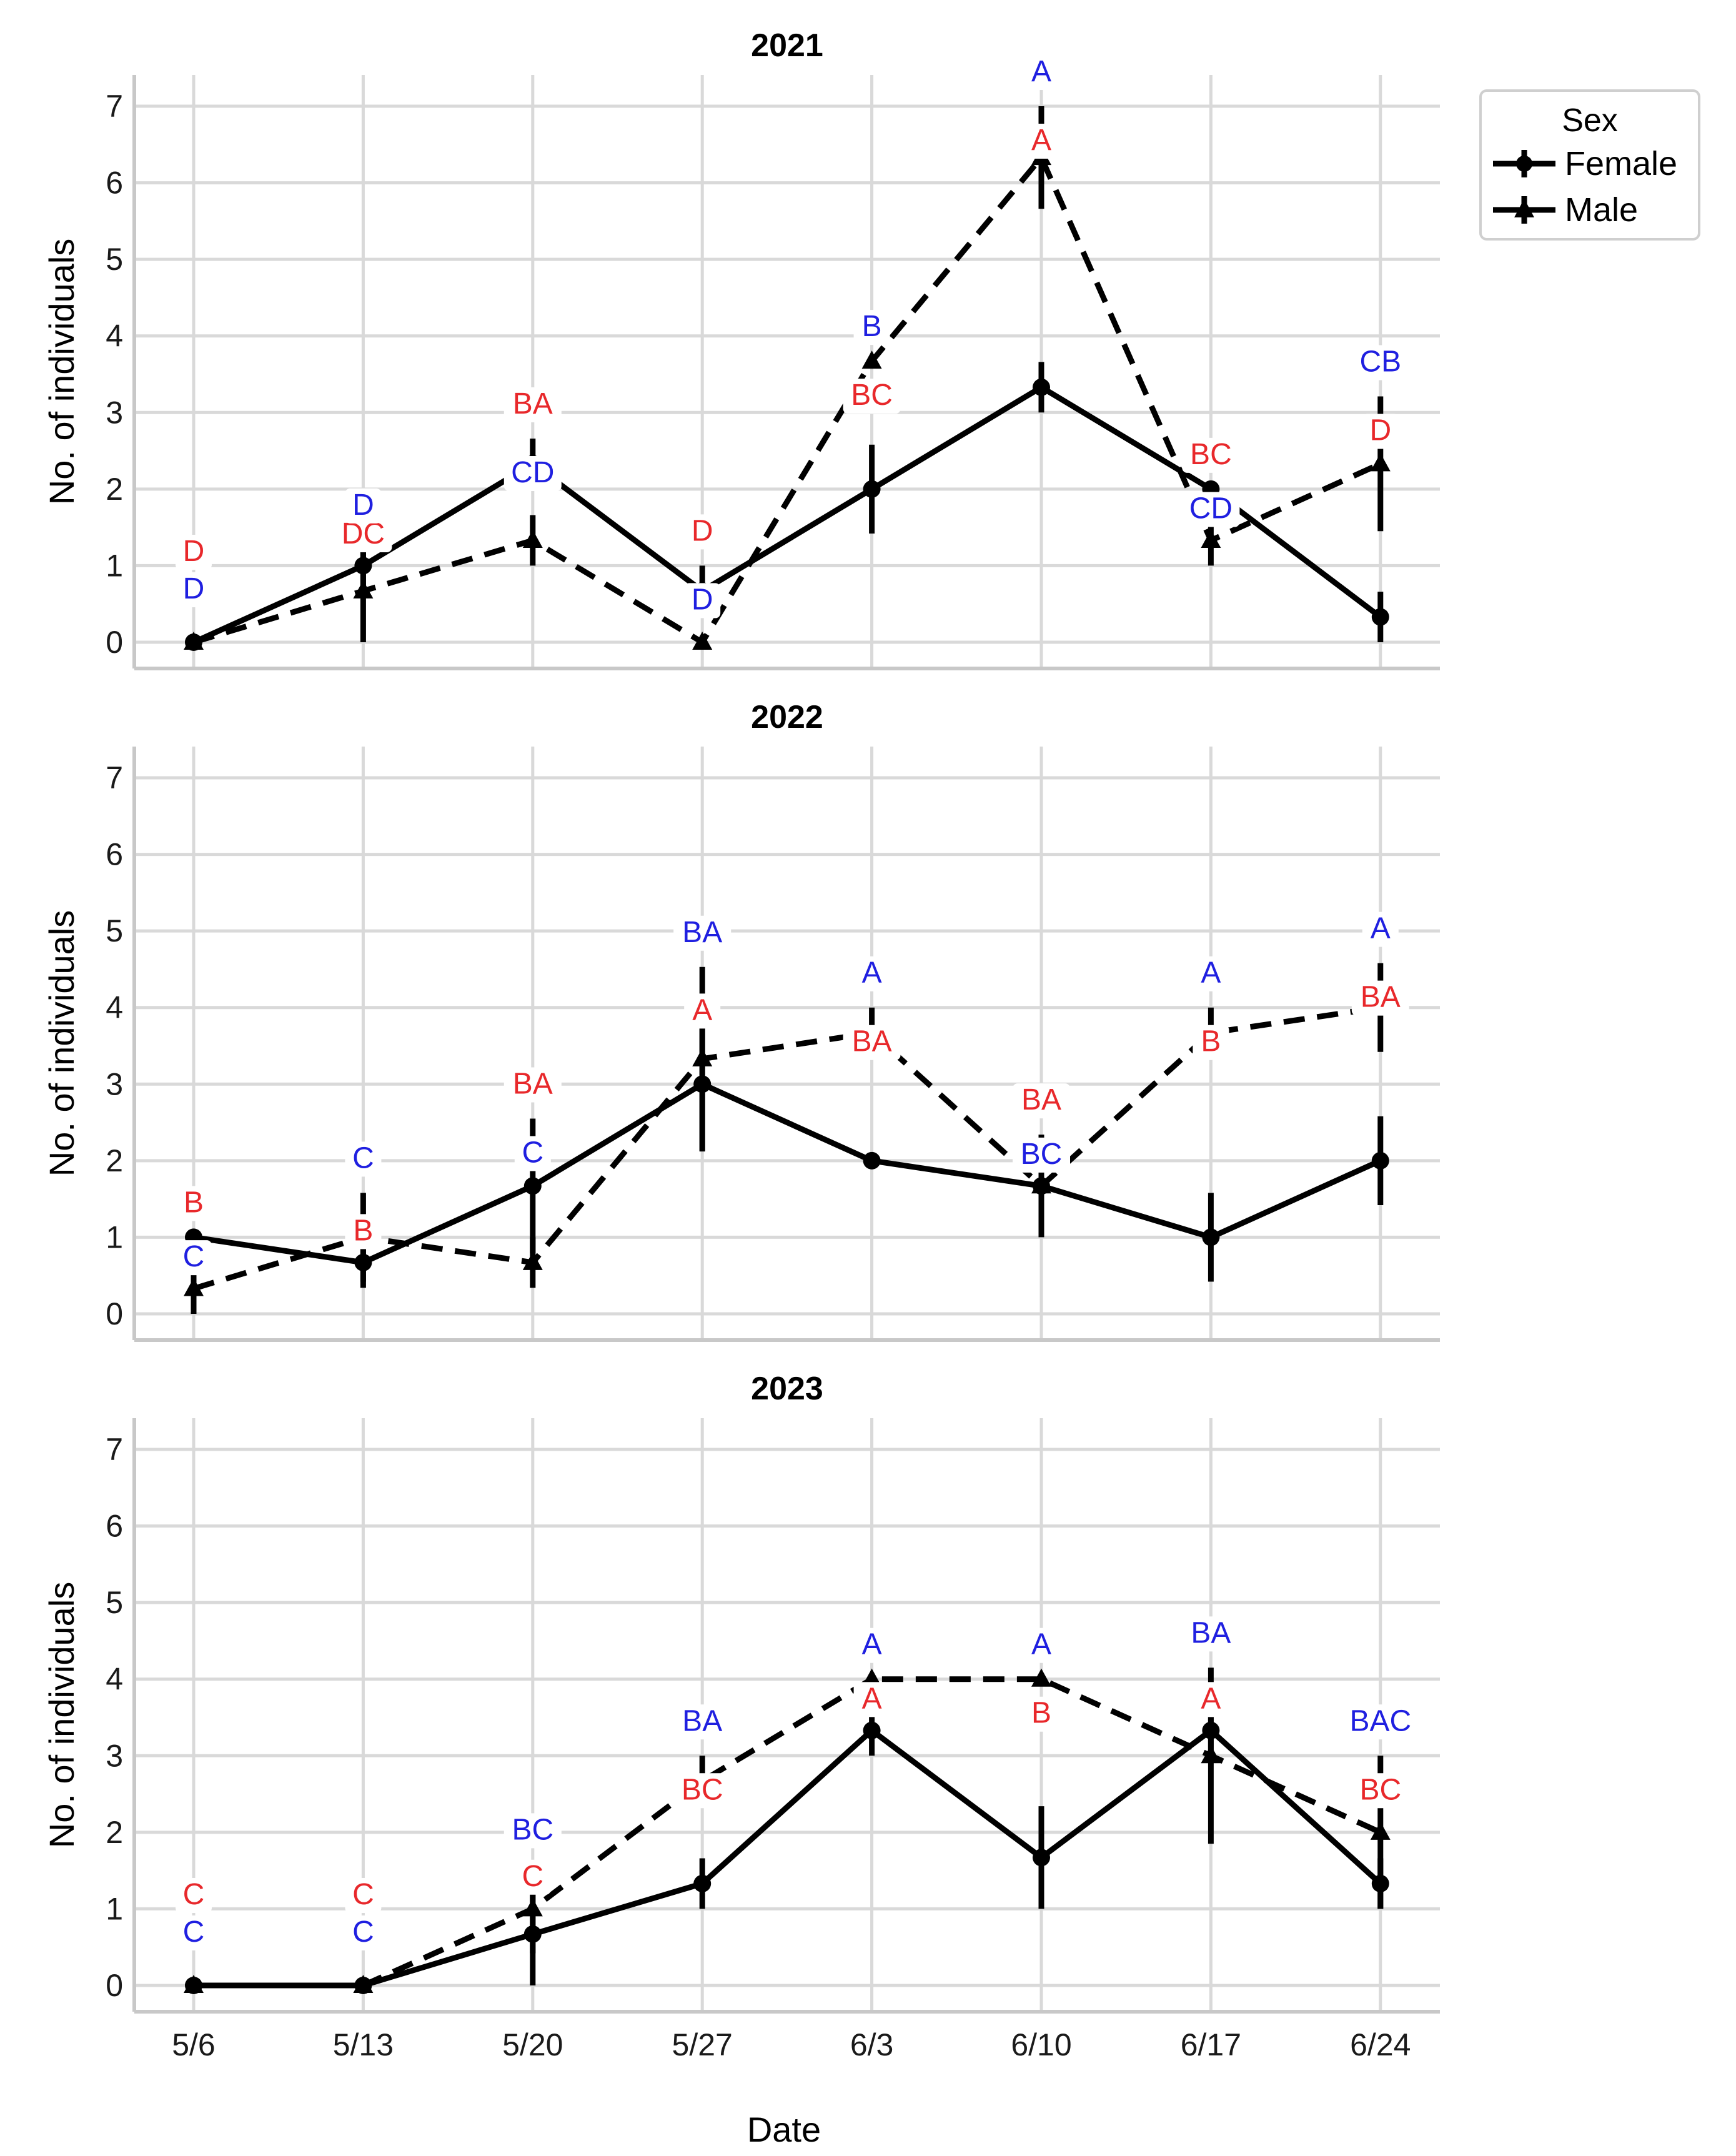  What do you see at coordinates (114, 489) in the screenshot?
I see `y-tick-label: 2` at bounding box center [114, 489].